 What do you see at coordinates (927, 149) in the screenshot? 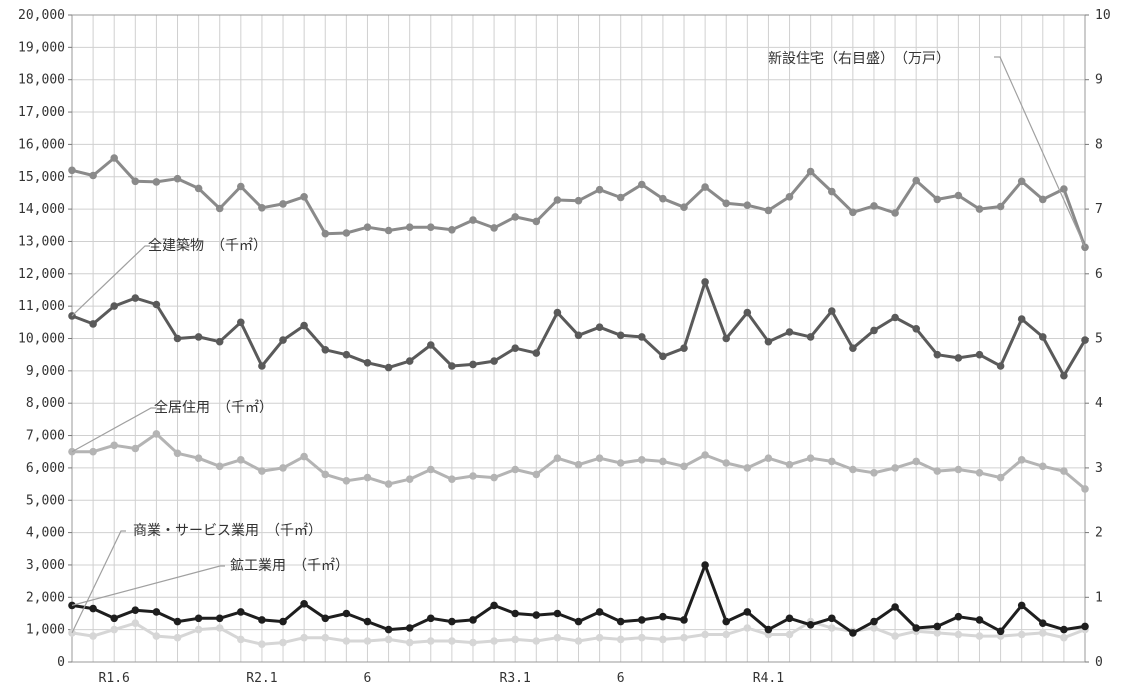
I see `annotation-0: 新設住宅（右目盛） （万戸）` at bounding box center [927, 149].